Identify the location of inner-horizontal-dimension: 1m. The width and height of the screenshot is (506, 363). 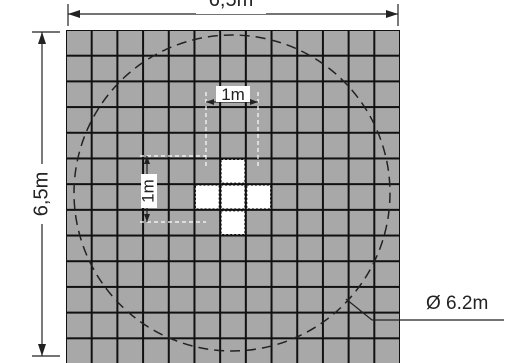
(232, 125).